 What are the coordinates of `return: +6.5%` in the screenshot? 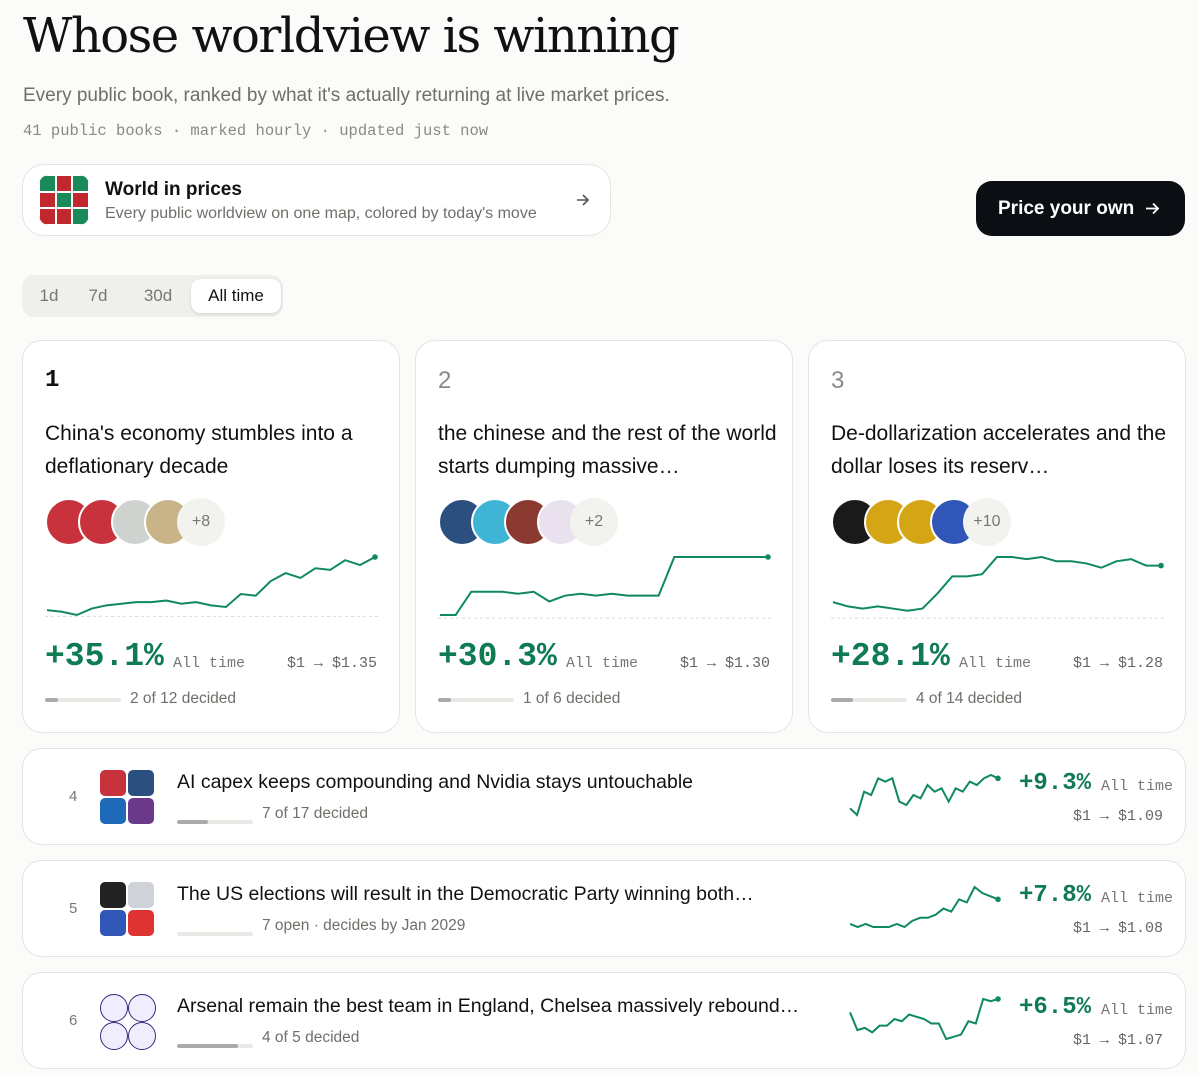 It's located at (1055, 1007).